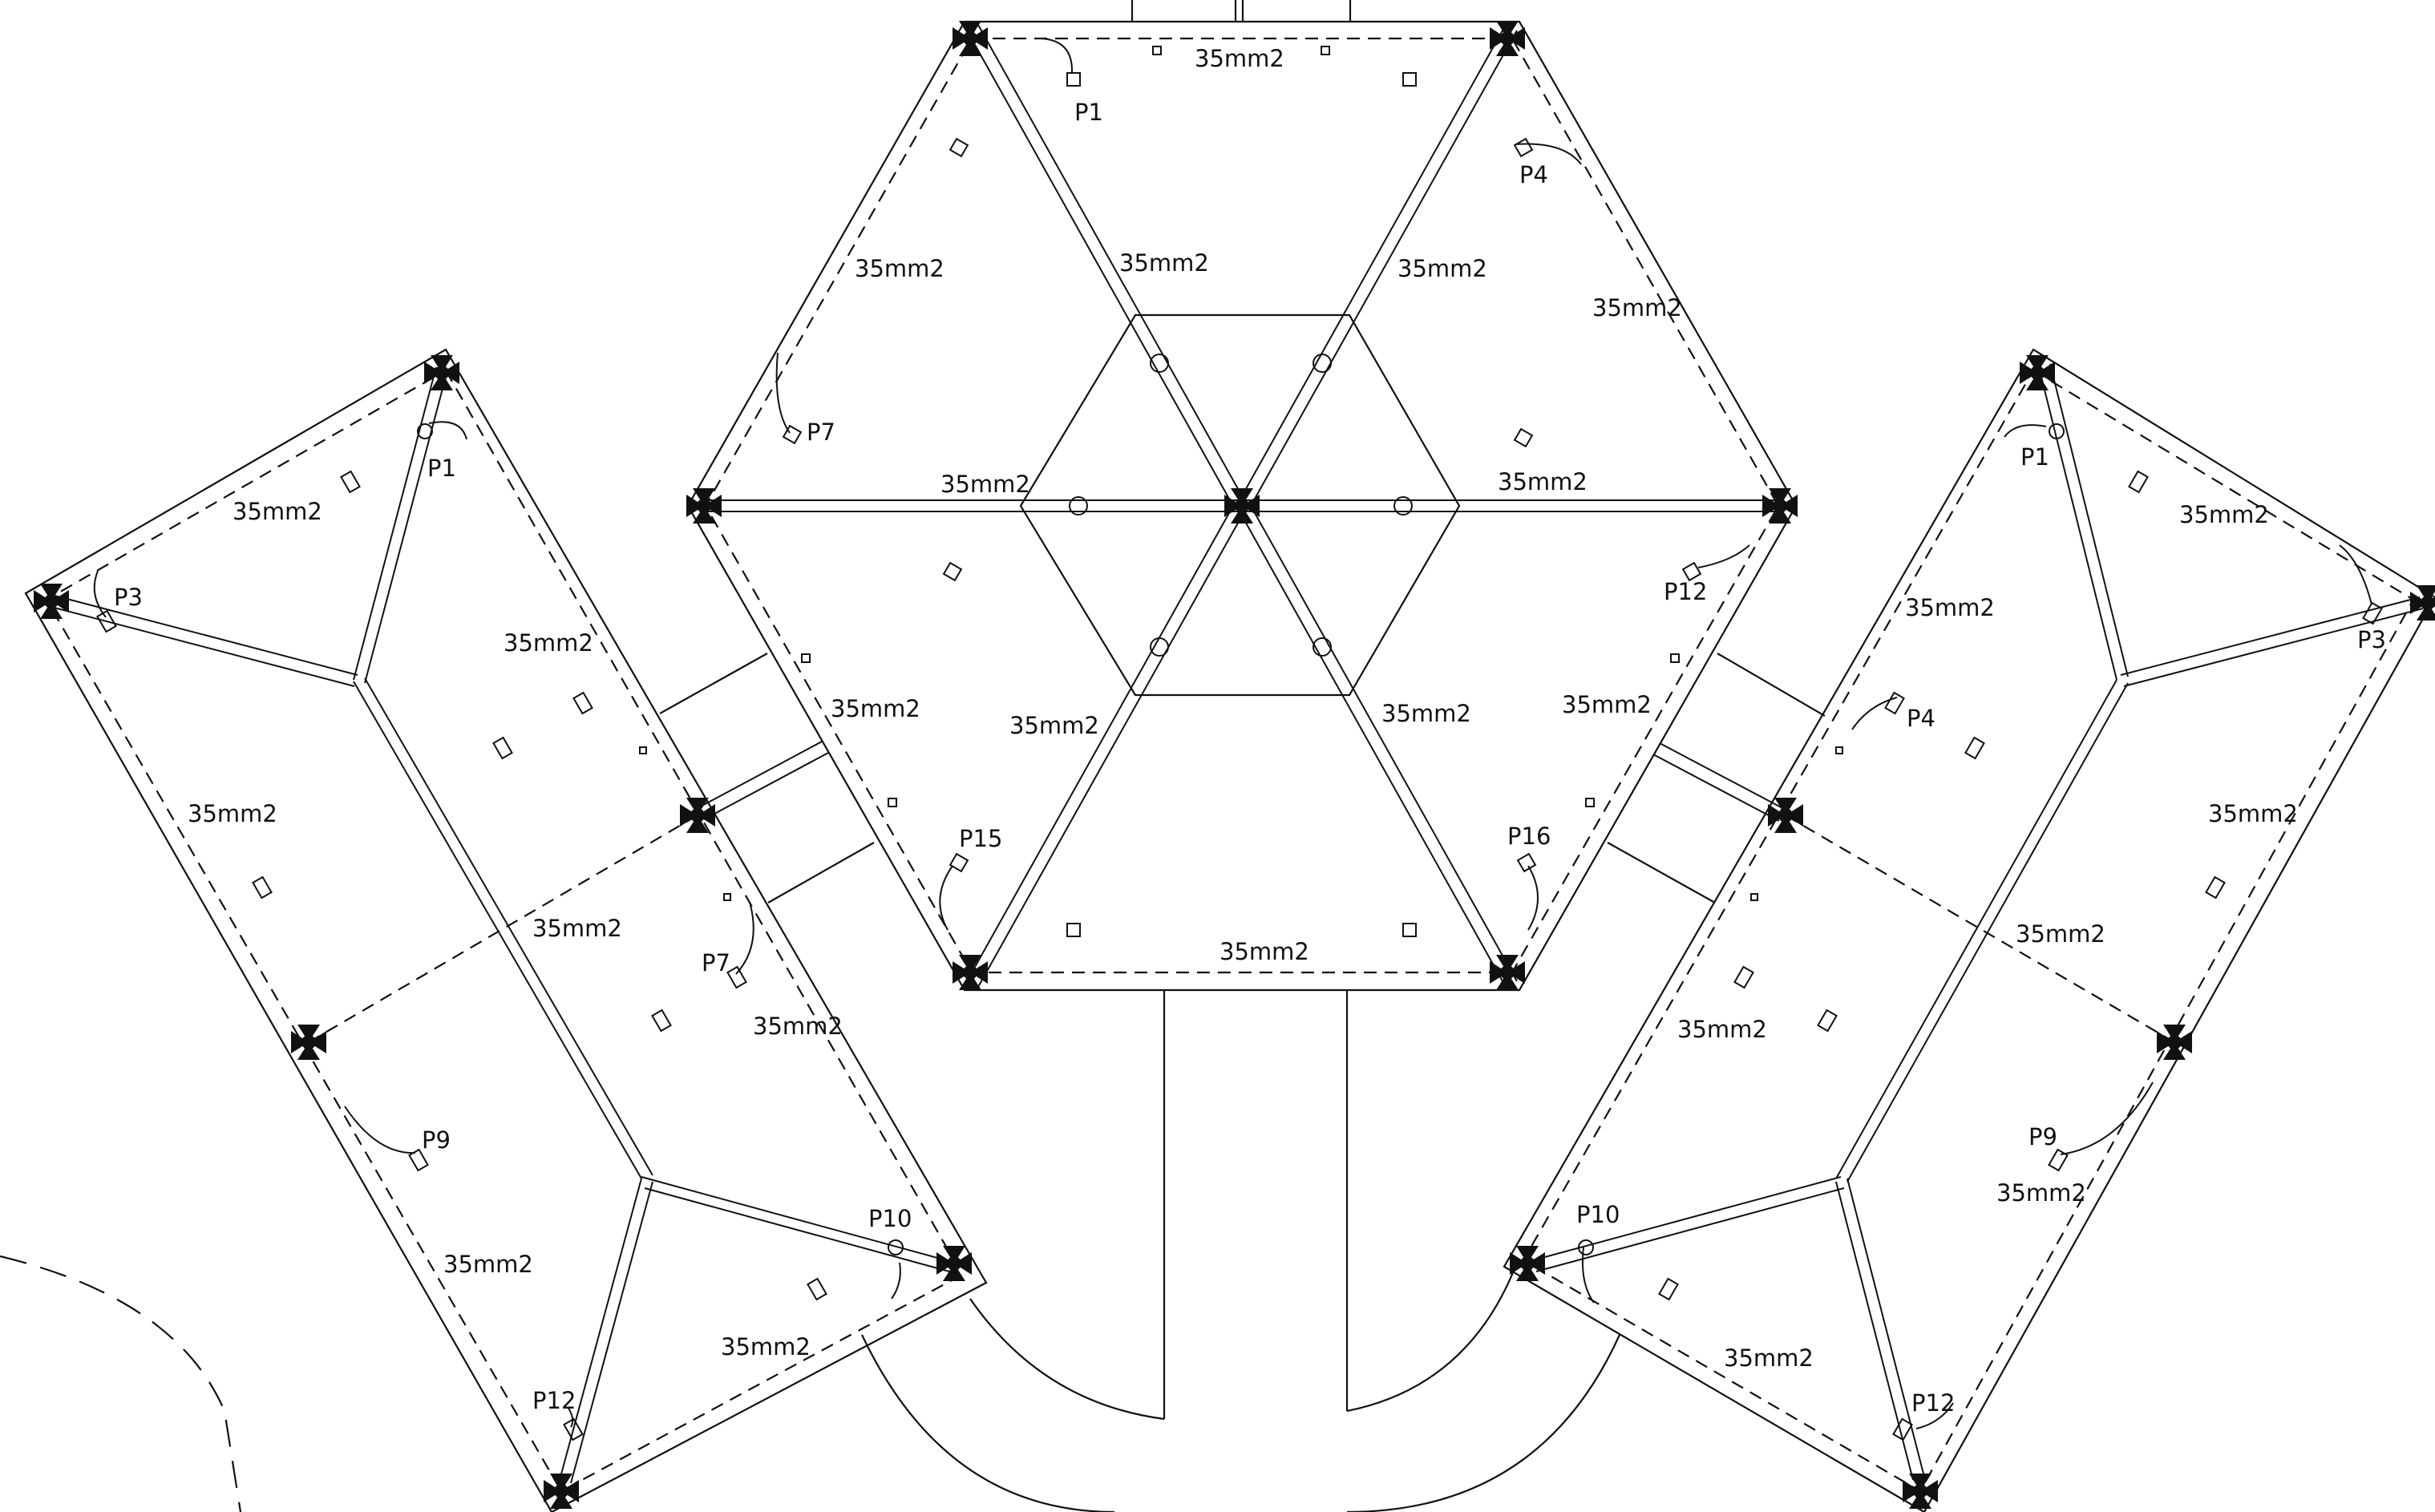 Image resolution: width=2435 pixels, height=1512 pixels. What do you see at coordinates (1240, 505) in the screenshot?
I see `inner-hexagon-outline` at bounding box center [1240, 505].